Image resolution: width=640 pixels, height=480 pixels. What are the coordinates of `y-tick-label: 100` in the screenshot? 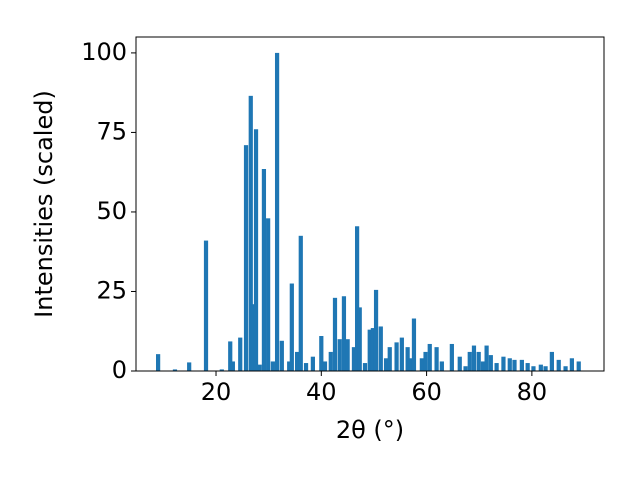 It's located at (104, 52).